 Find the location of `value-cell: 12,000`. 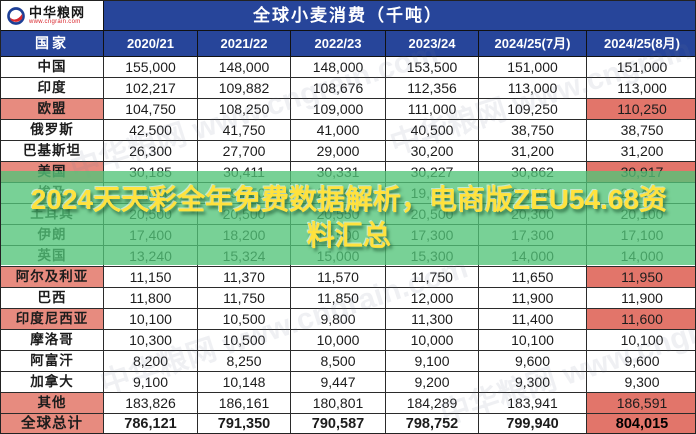

value-cell: 12,000 is located at coordinates (432, 298).